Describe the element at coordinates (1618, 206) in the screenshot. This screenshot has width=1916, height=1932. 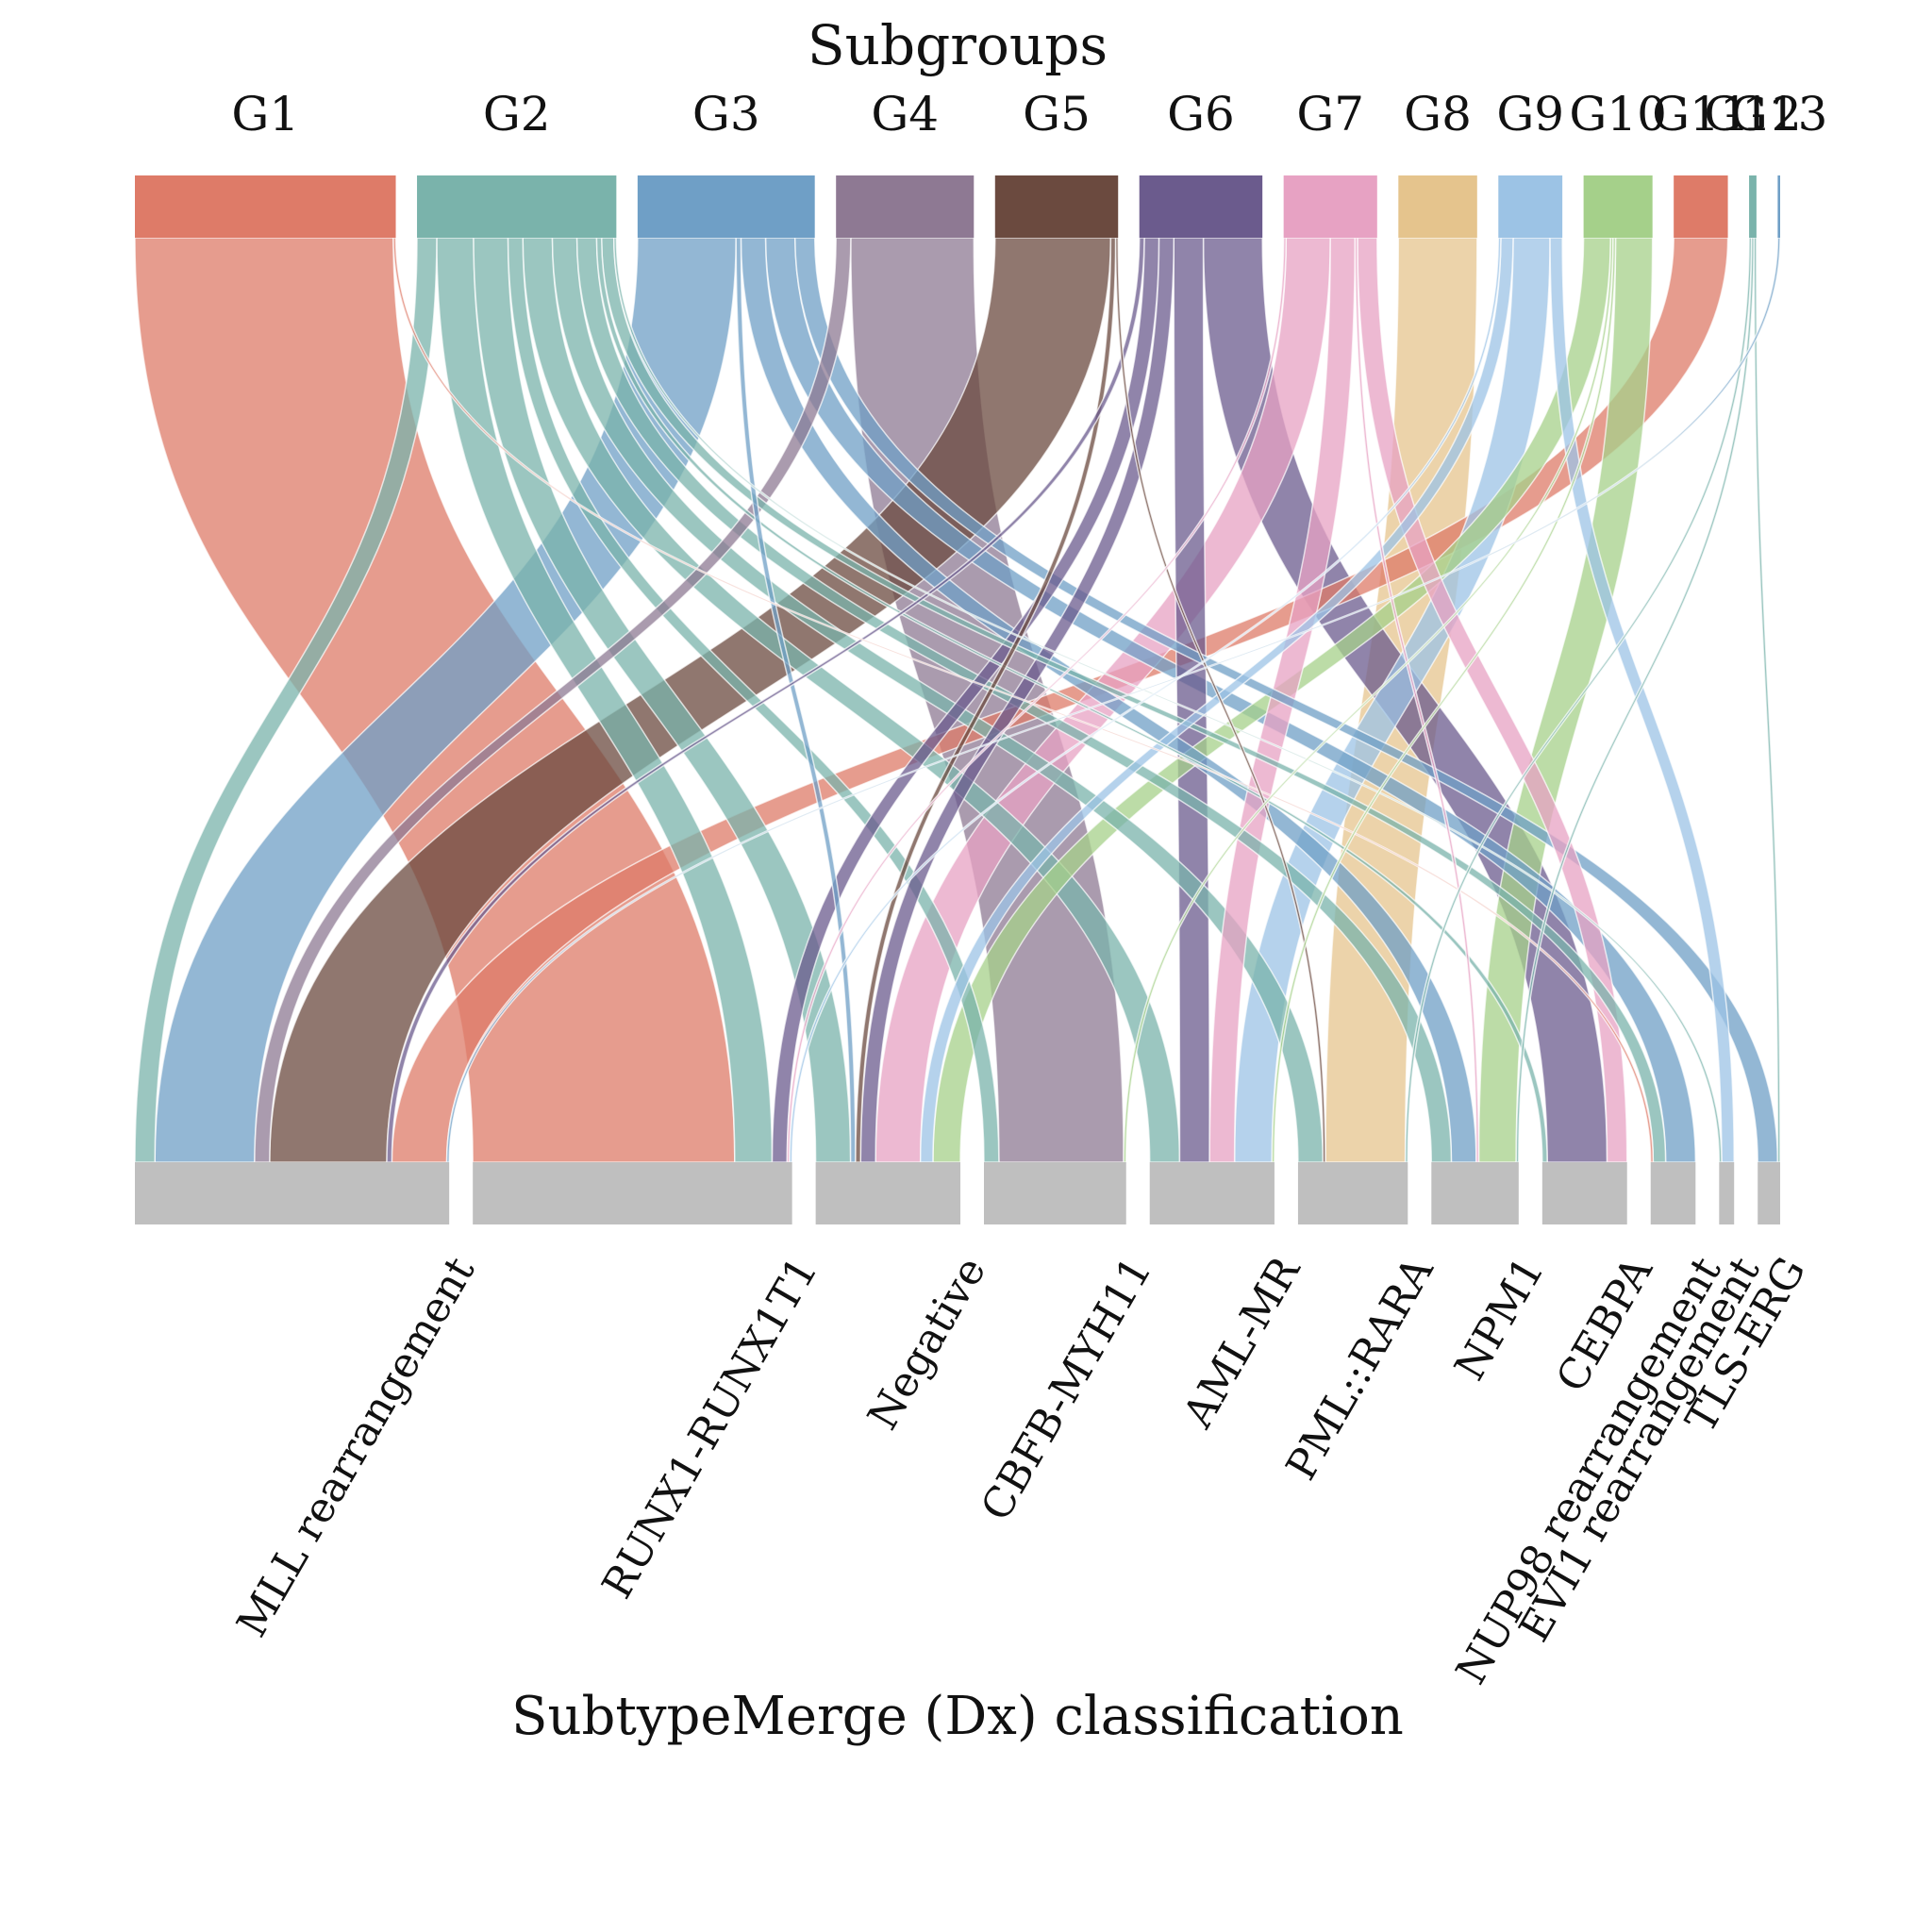
I see `top-node-g10` at that location.